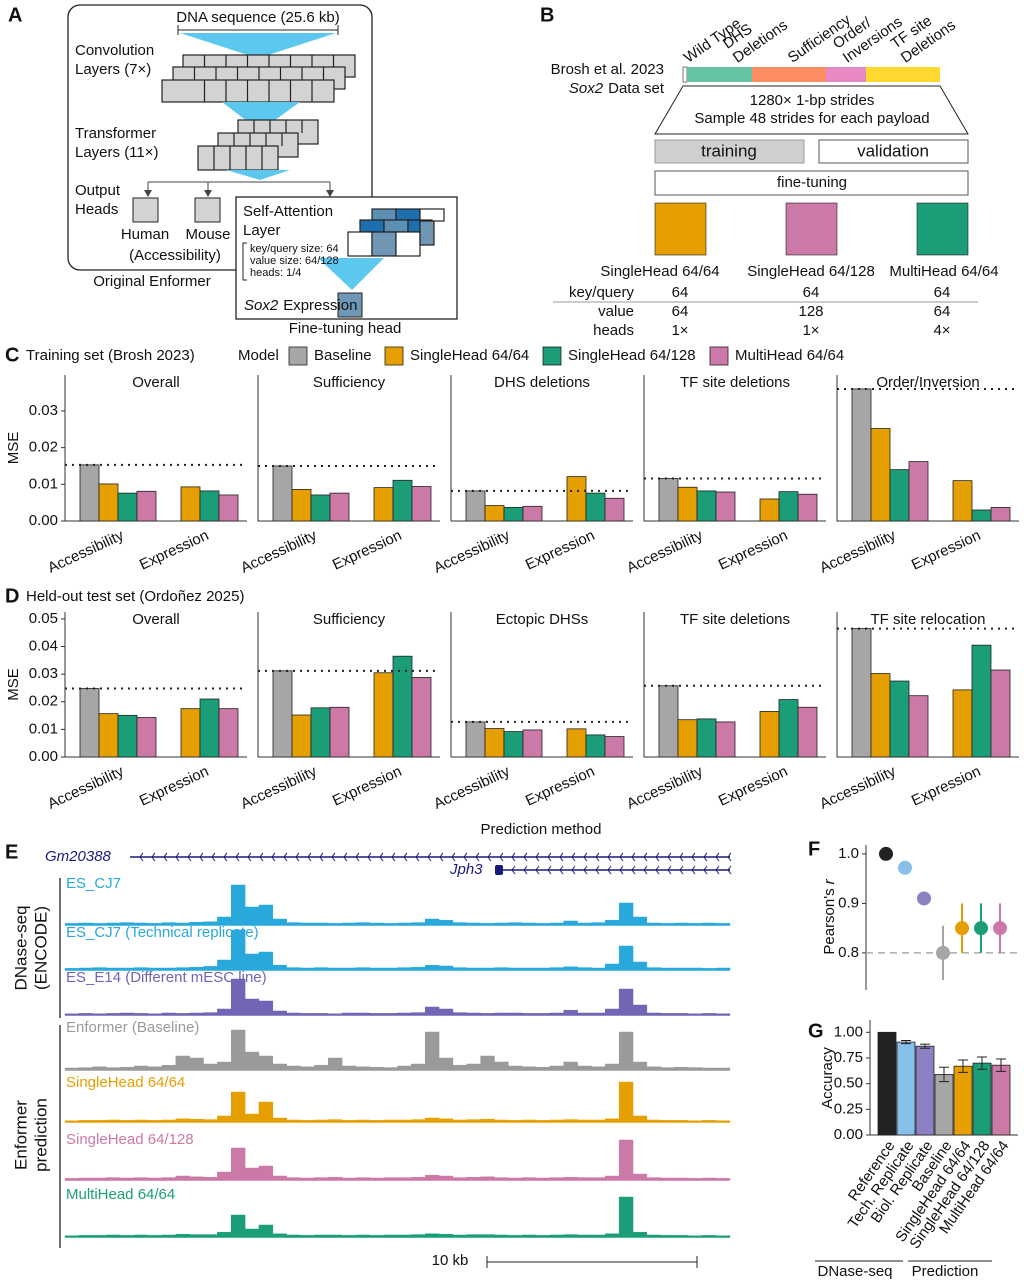 Image resolution: width=1024 pixels, height=1280 pixels. Describe the element at coordinates (848, 952) in the screenshot. I see `y-tick-label: 0.8` at that location.